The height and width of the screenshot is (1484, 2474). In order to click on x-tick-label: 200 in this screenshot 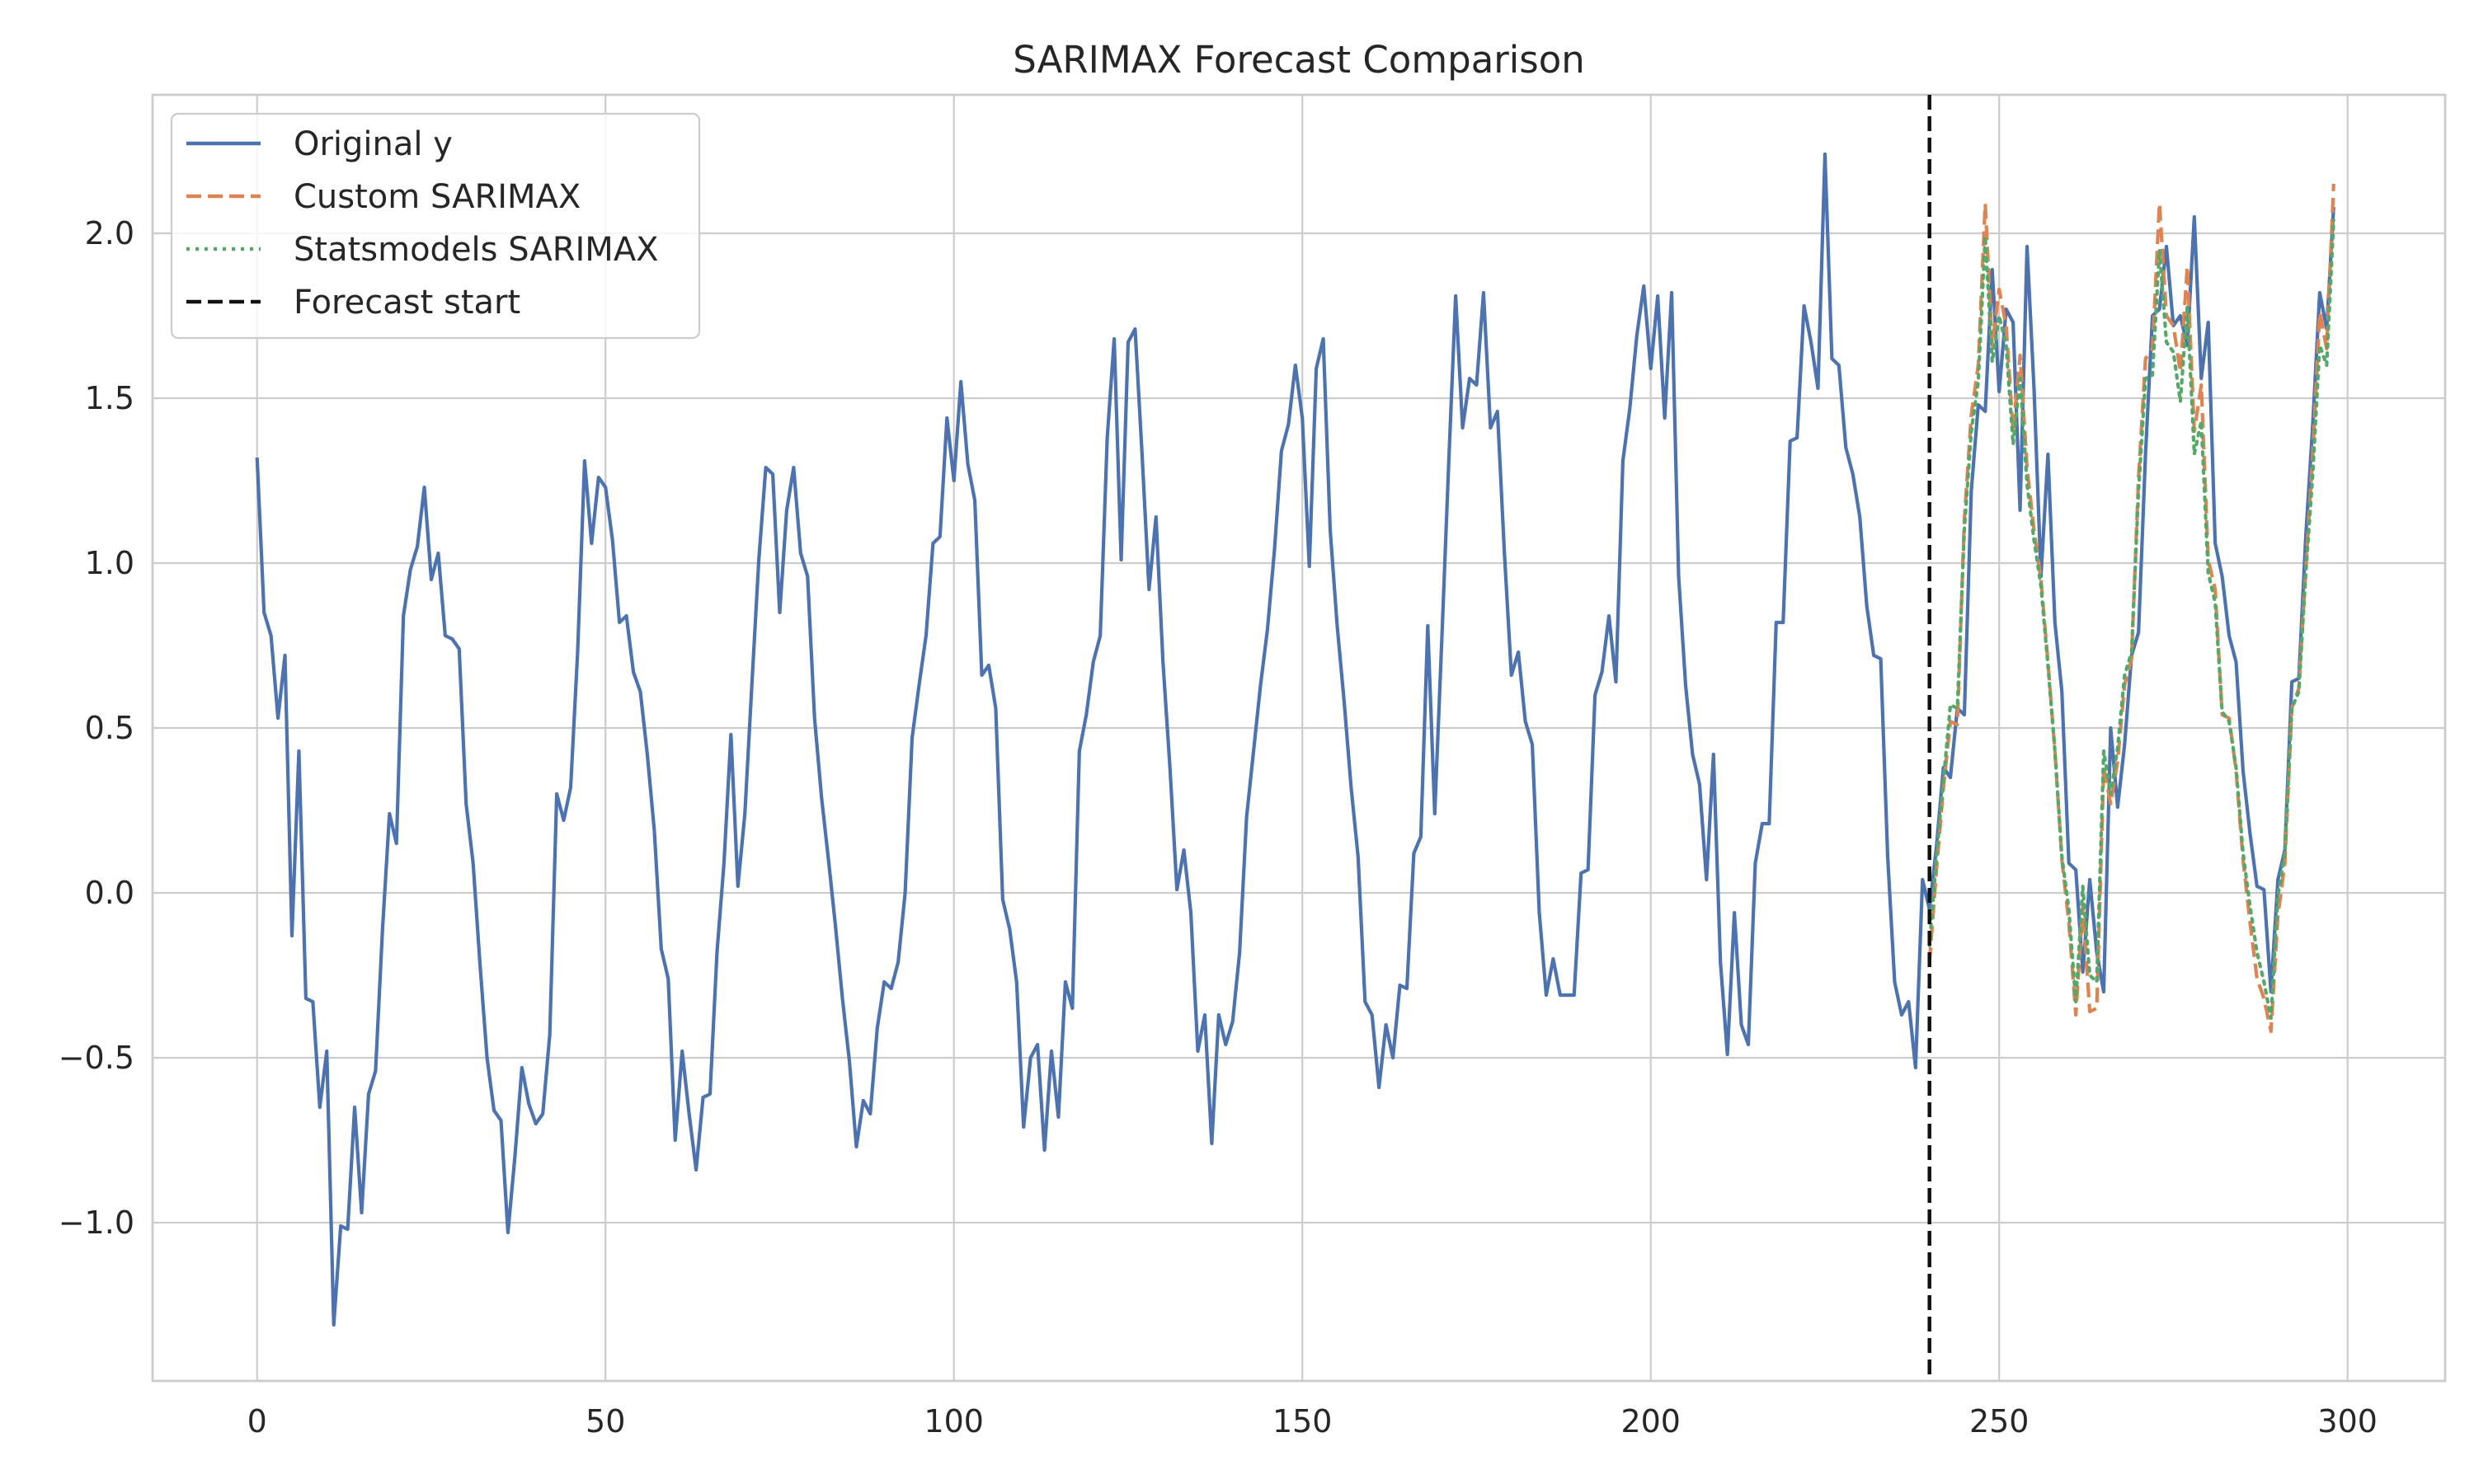, I will do `click(1650, 1421)`.